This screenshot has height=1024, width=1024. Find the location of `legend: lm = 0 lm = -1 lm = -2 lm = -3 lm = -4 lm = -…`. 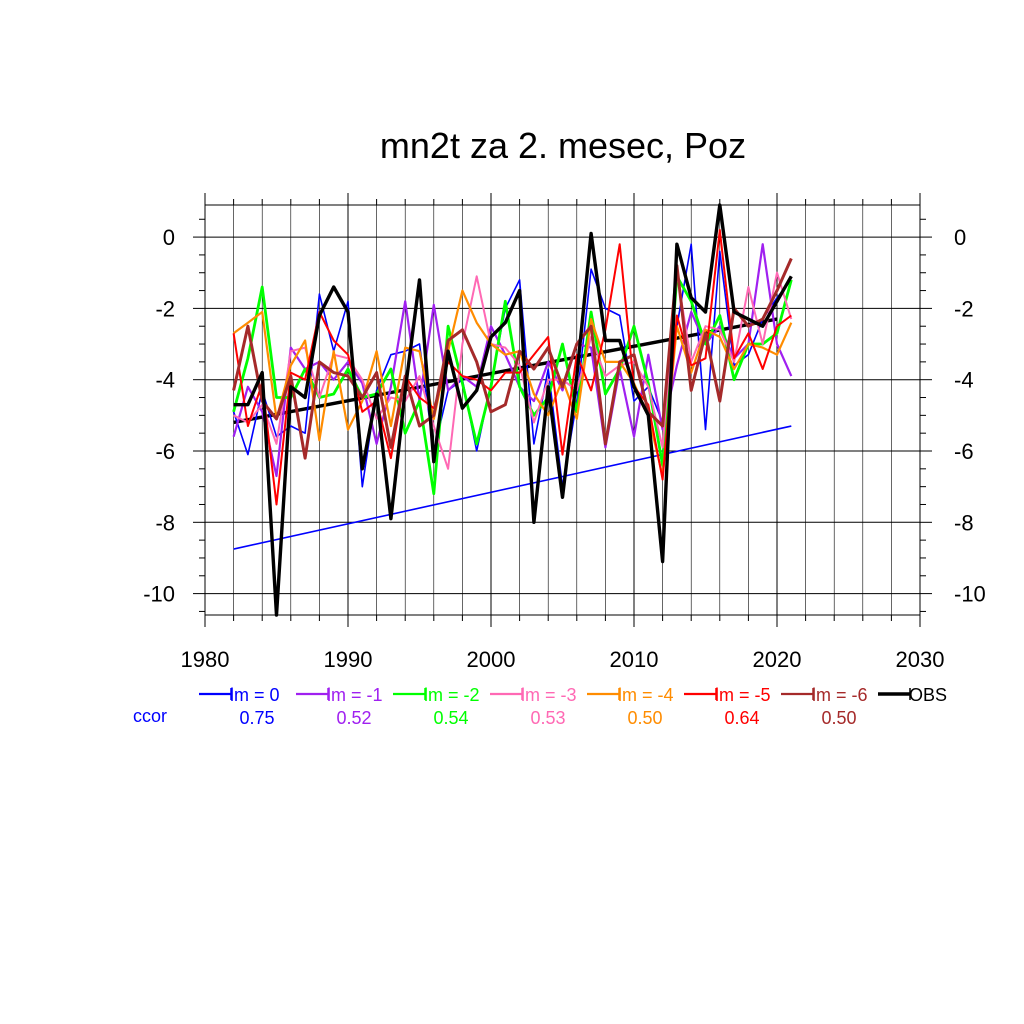

legend: lm = 0 lm = -1 lm = -2 lm = -3 lm = -4 lm = -… is located at coordinates (540, 706).